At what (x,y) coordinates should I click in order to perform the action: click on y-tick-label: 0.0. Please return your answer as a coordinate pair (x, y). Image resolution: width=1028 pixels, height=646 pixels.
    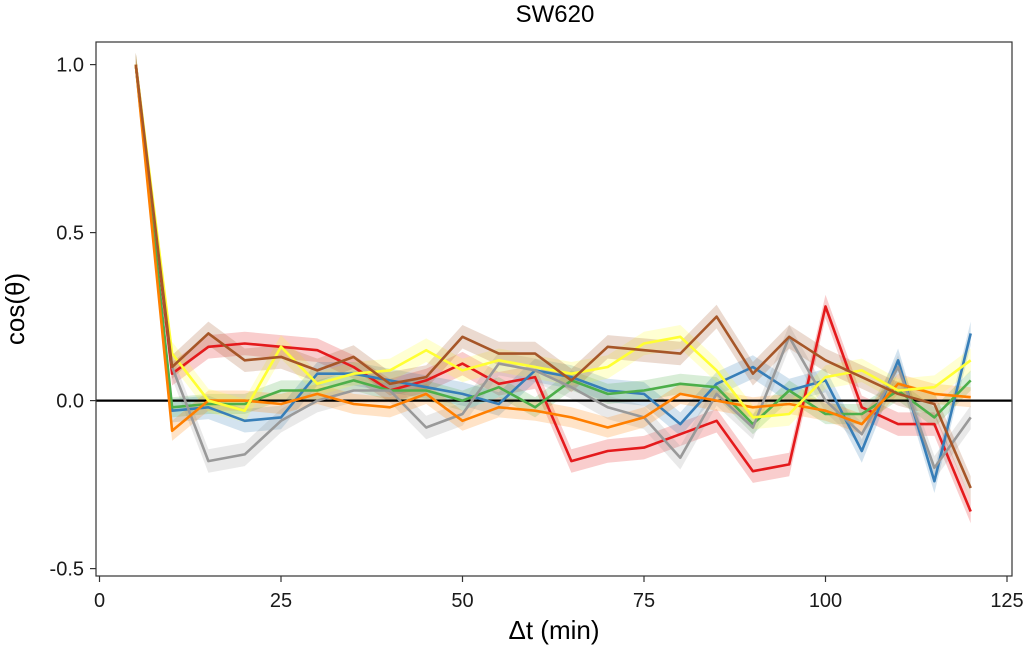
    Looking at the image, I should click on (70, 402).